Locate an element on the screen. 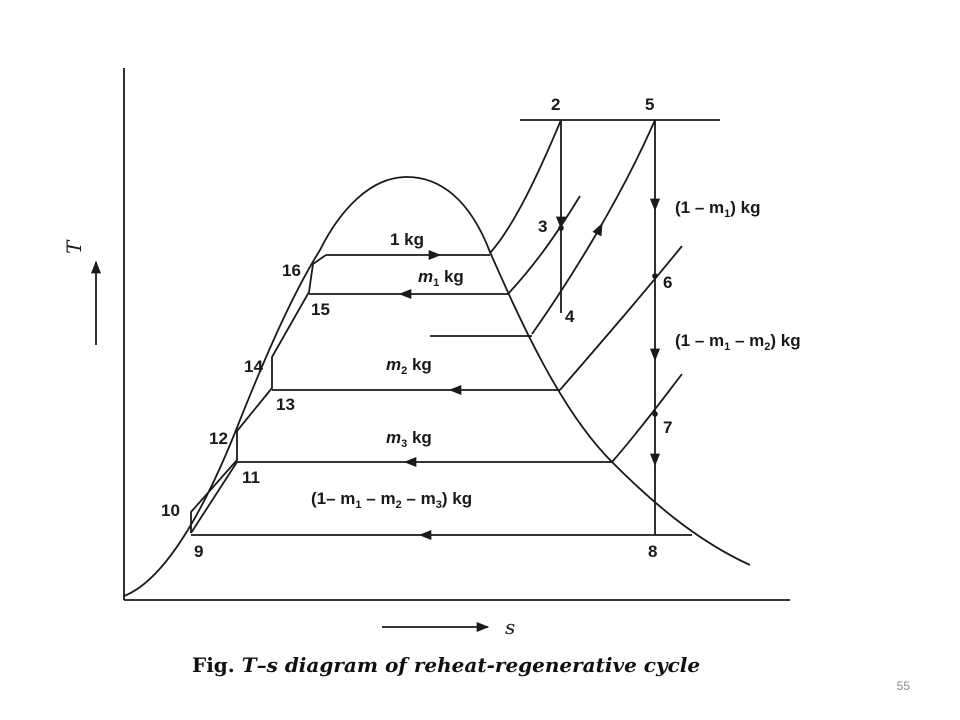 The image size is (960, 720). flow-label-m1: m1 kg is located at coordinates (441, 278).